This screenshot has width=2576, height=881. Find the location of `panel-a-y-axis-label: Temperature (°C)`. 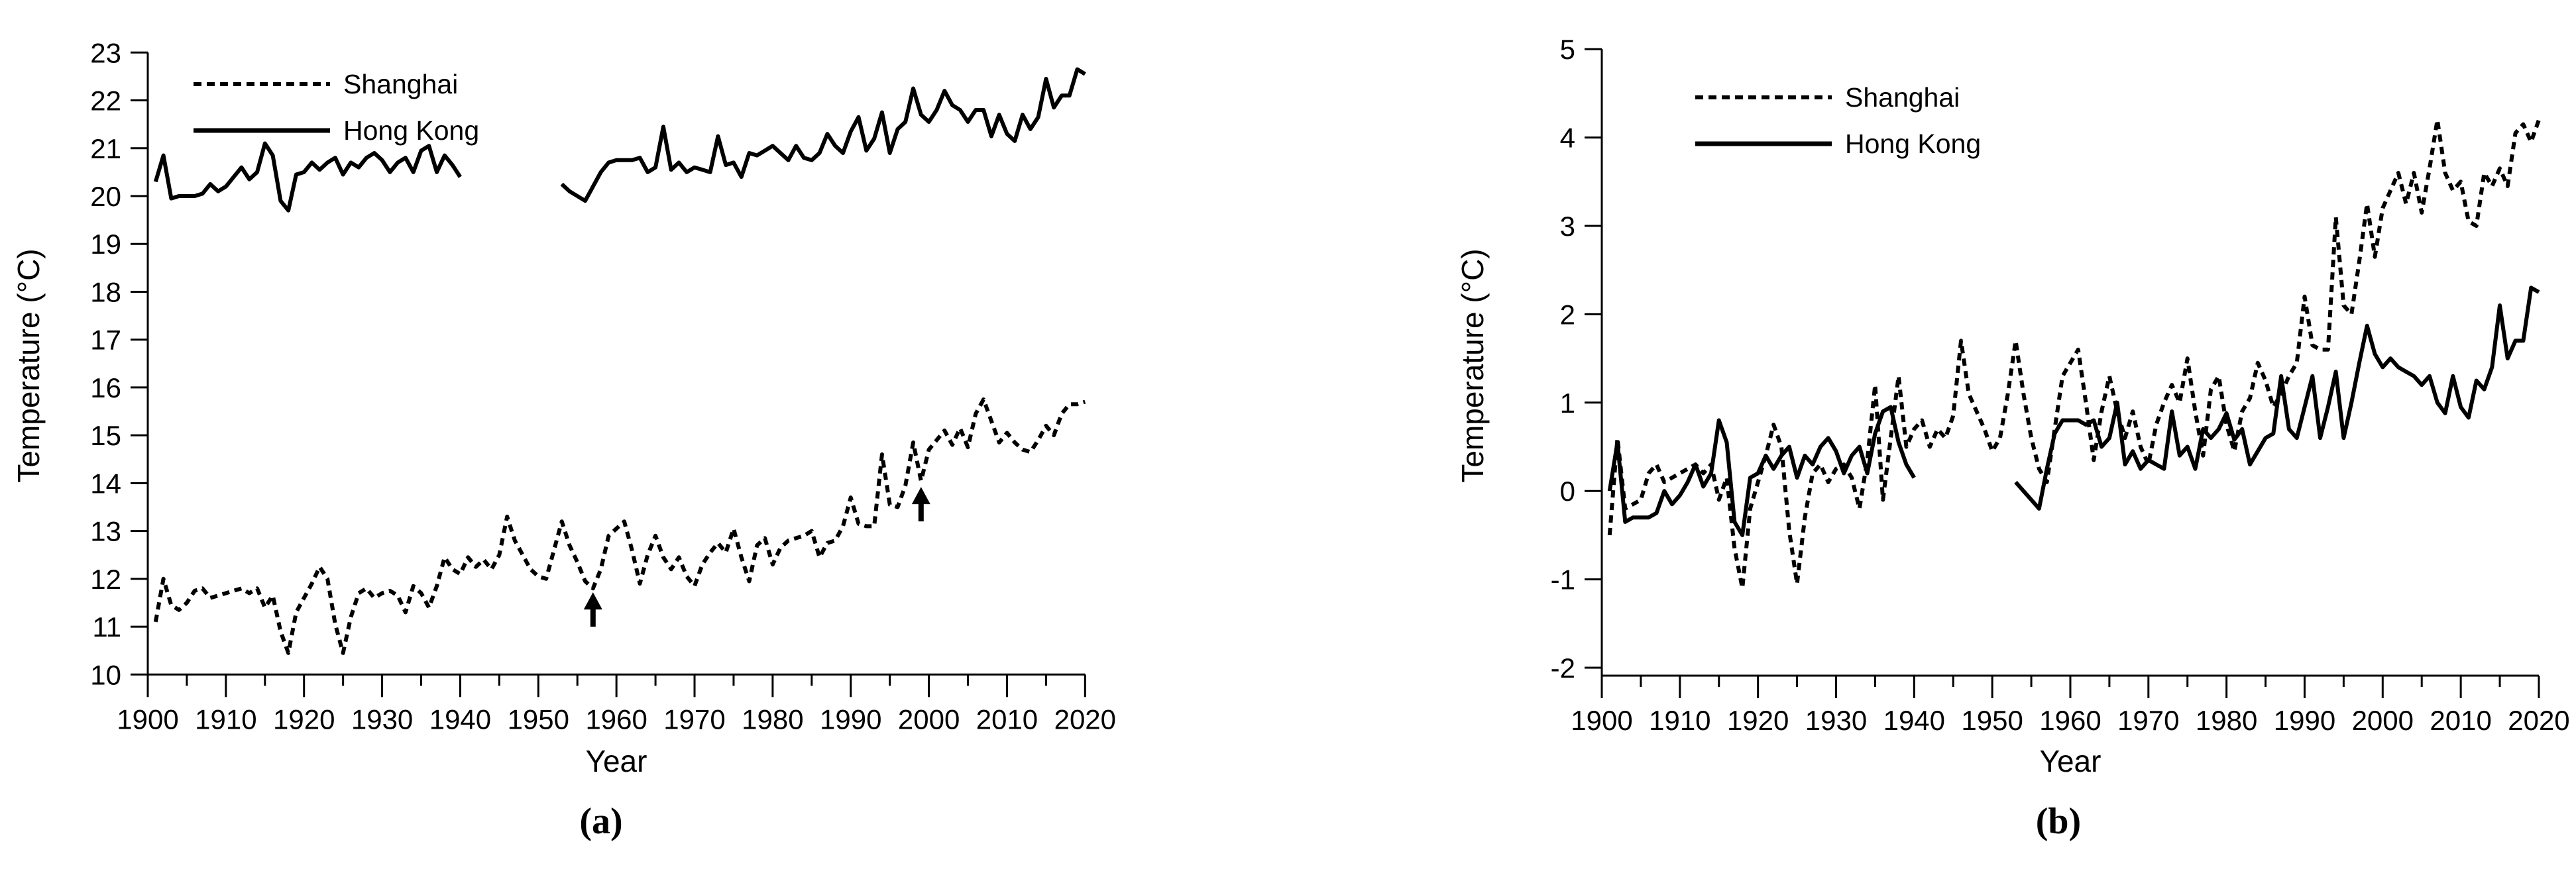

panel-a-y-axis-label: Temperature (°C) is located at coordinates (28, 365).